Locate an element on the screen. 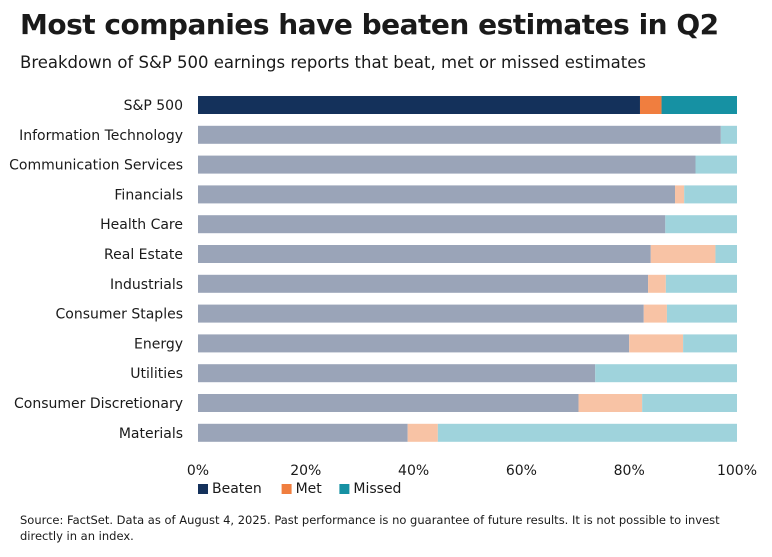  category-label-communication-services: Communication Services is located at coordinates (96, 166).